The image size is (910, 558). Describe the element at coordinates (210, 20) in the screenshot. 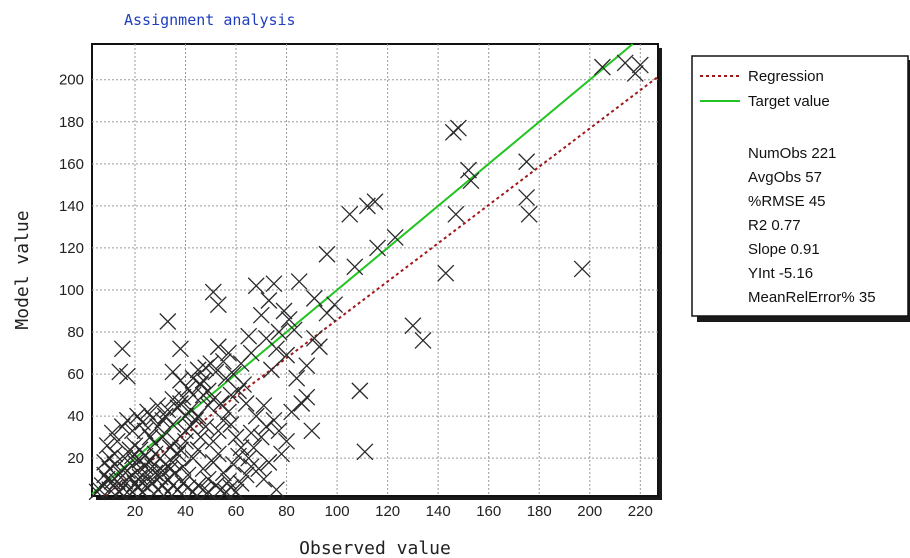

I see `chart-title: Assignment analysis` at that location.